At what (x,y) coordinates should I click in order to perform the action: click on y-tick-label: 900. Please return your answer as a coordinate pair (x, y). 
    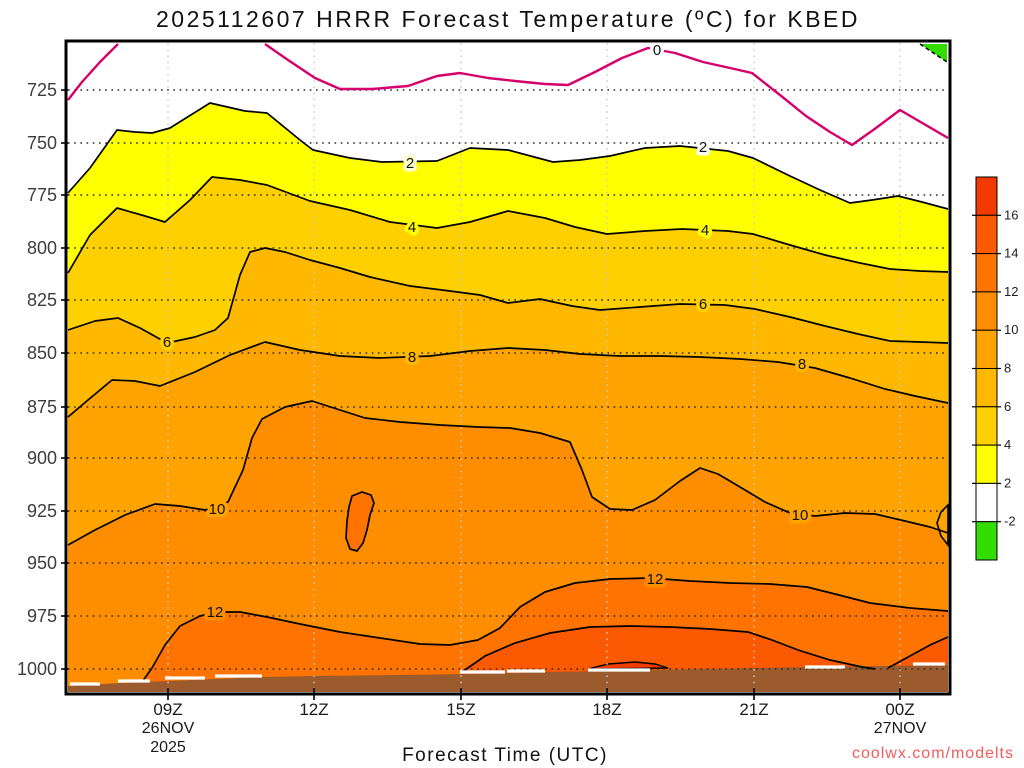
    Looking at the image, I should click on (42, 458).